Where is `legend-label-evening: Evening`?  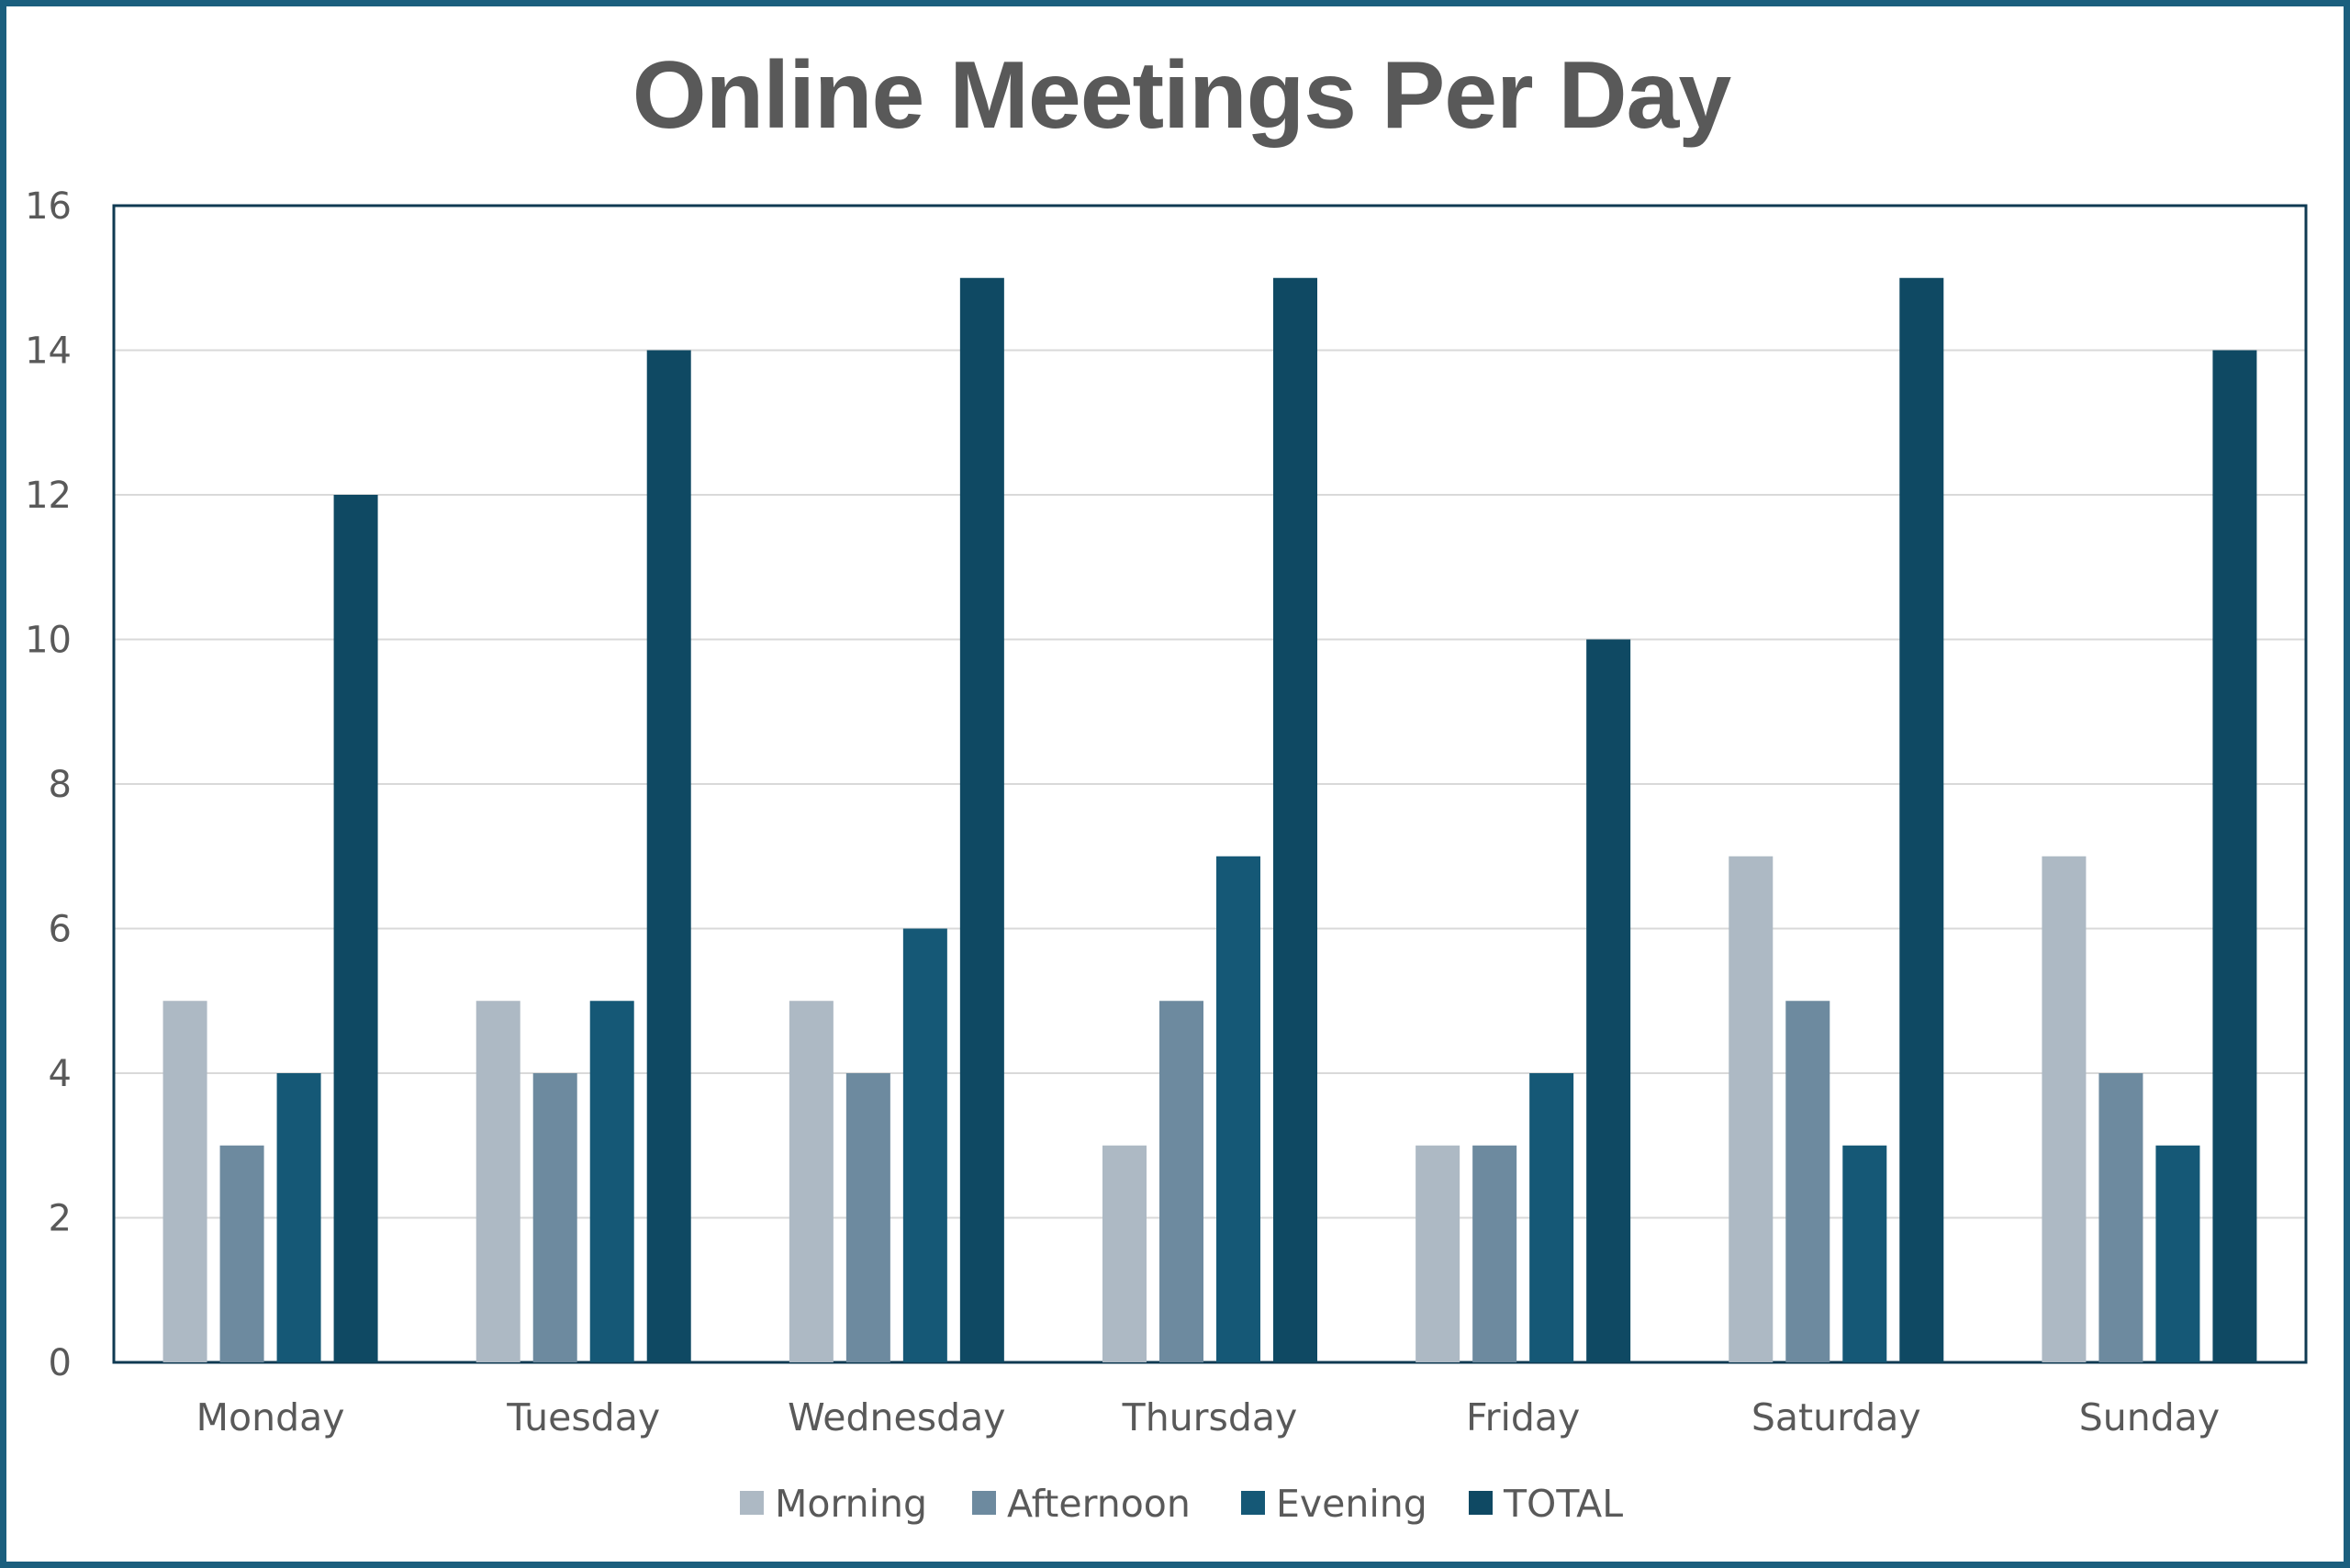
legend-label-evening: Evening is located at coordinates (1351, 1504).